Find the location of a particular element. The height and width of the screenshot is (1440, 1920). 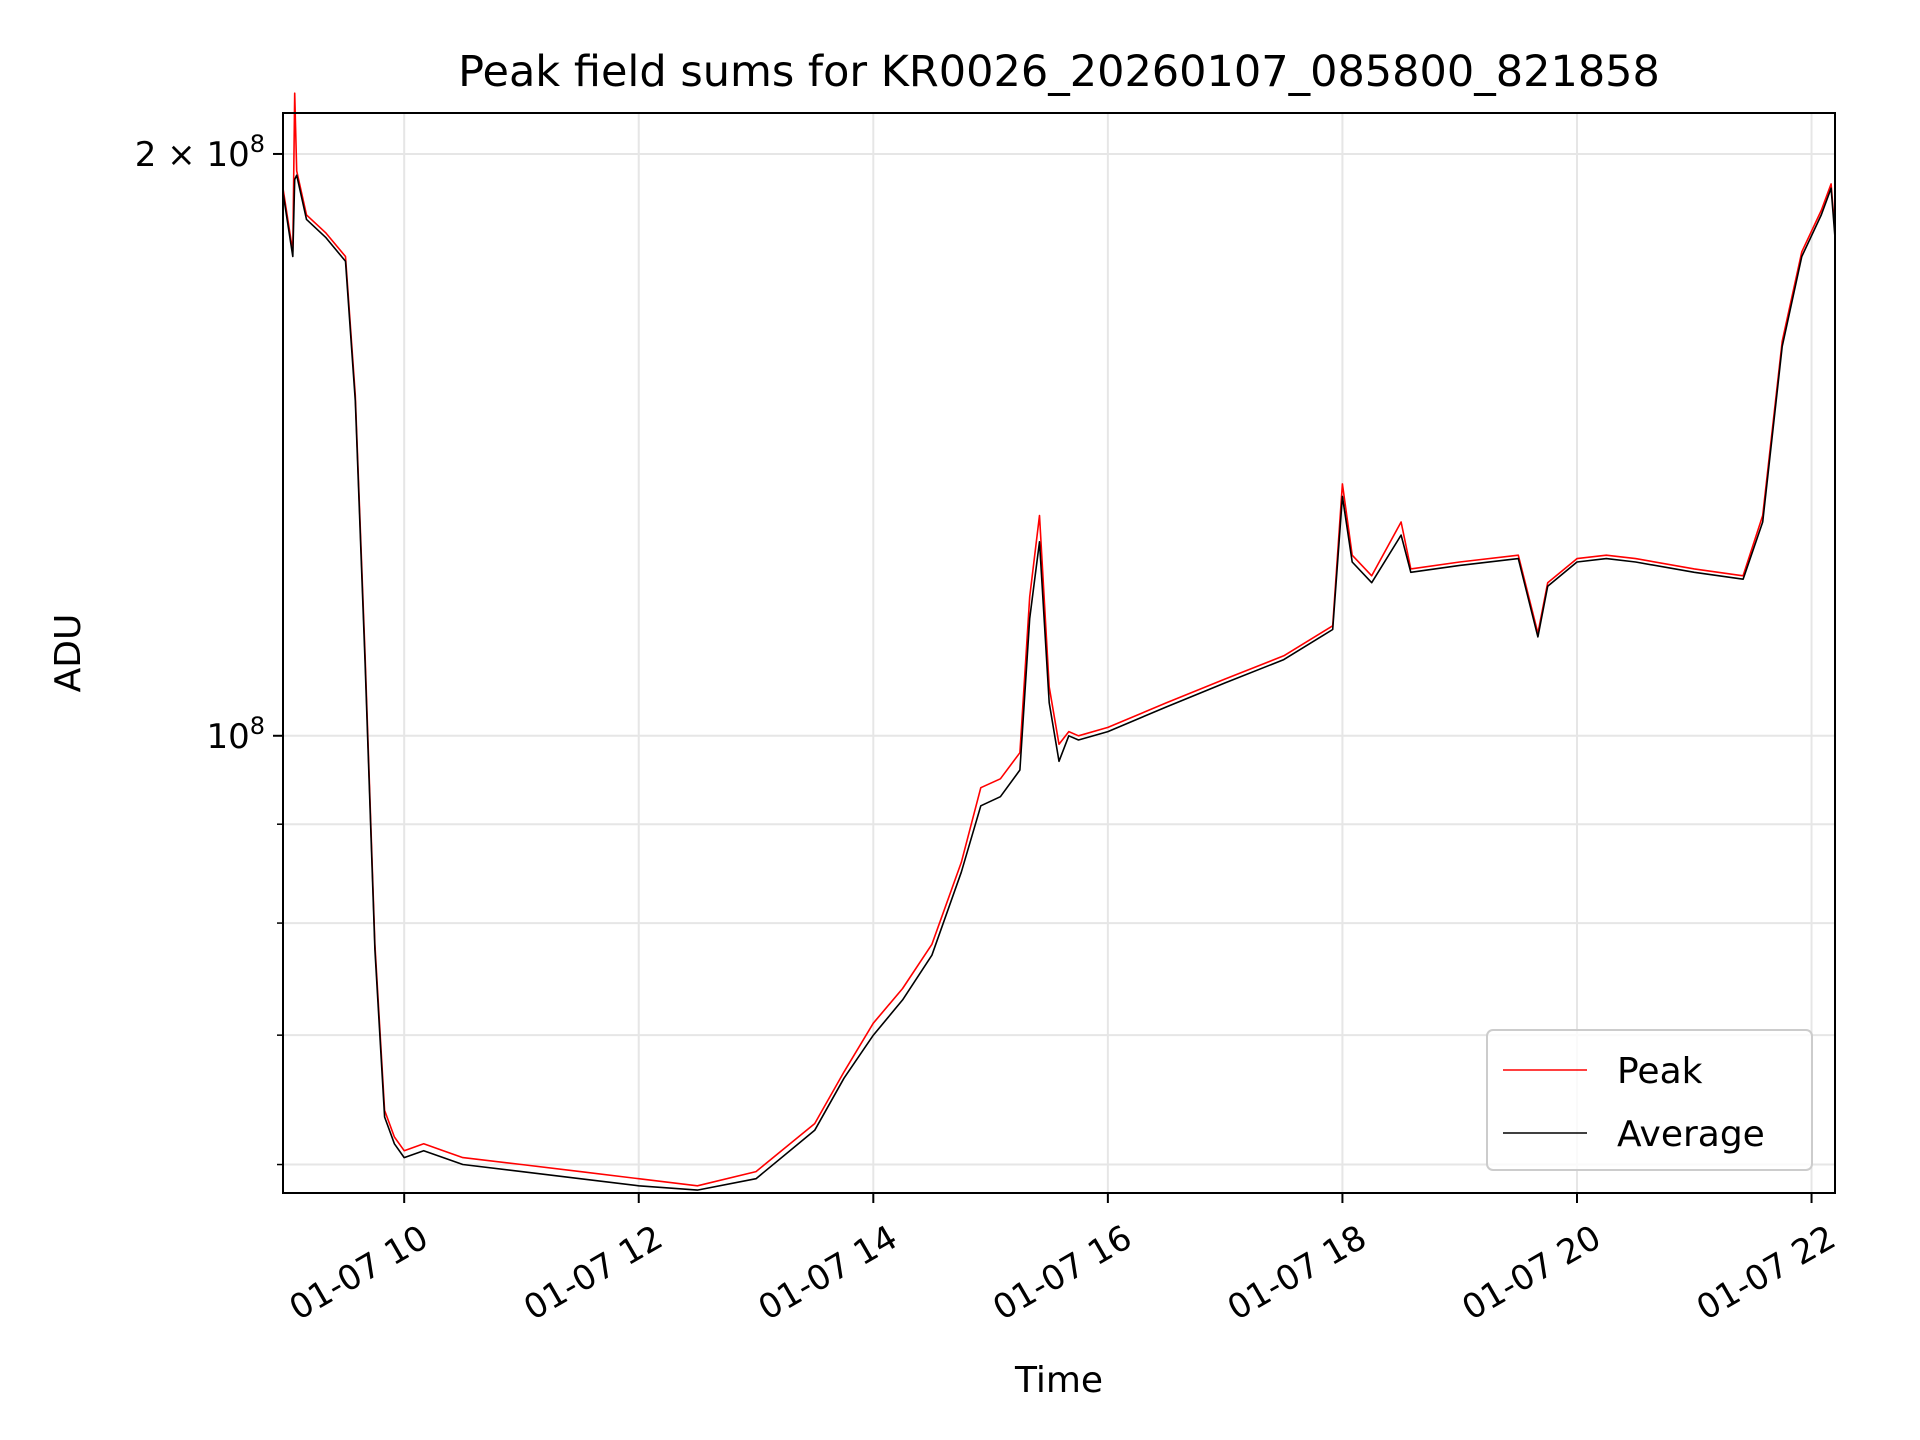

x-axis-title: Time is located at coordinates (1058, 1380).